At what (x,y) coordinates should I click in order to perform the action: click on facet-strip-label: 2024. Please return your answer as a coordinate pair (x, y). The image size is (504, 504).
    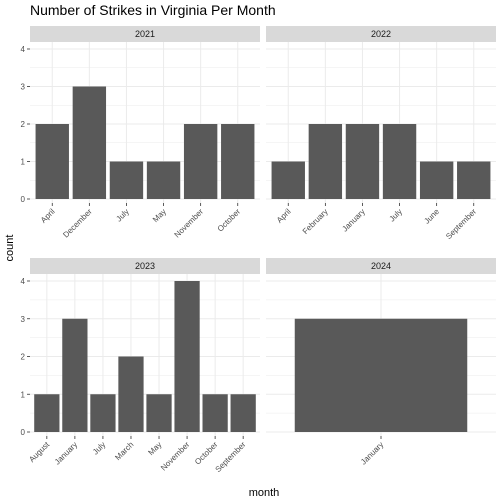
    Looking at the image, I should click on (381, 266).